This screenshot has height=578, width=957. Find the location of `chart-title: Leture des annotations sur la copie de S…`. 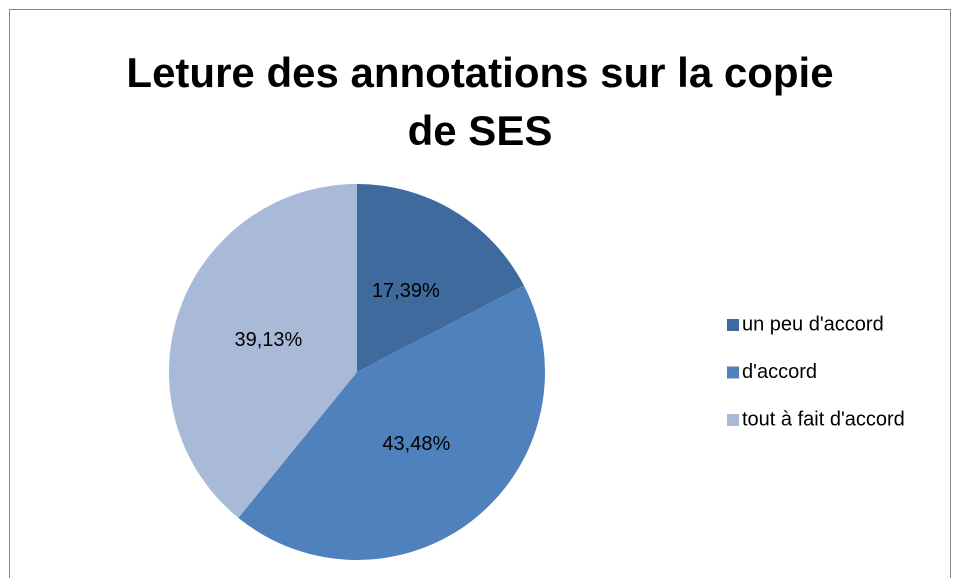

chart-title: Leture des annotations sur la copie de S… is located at coordinates (480, 101).